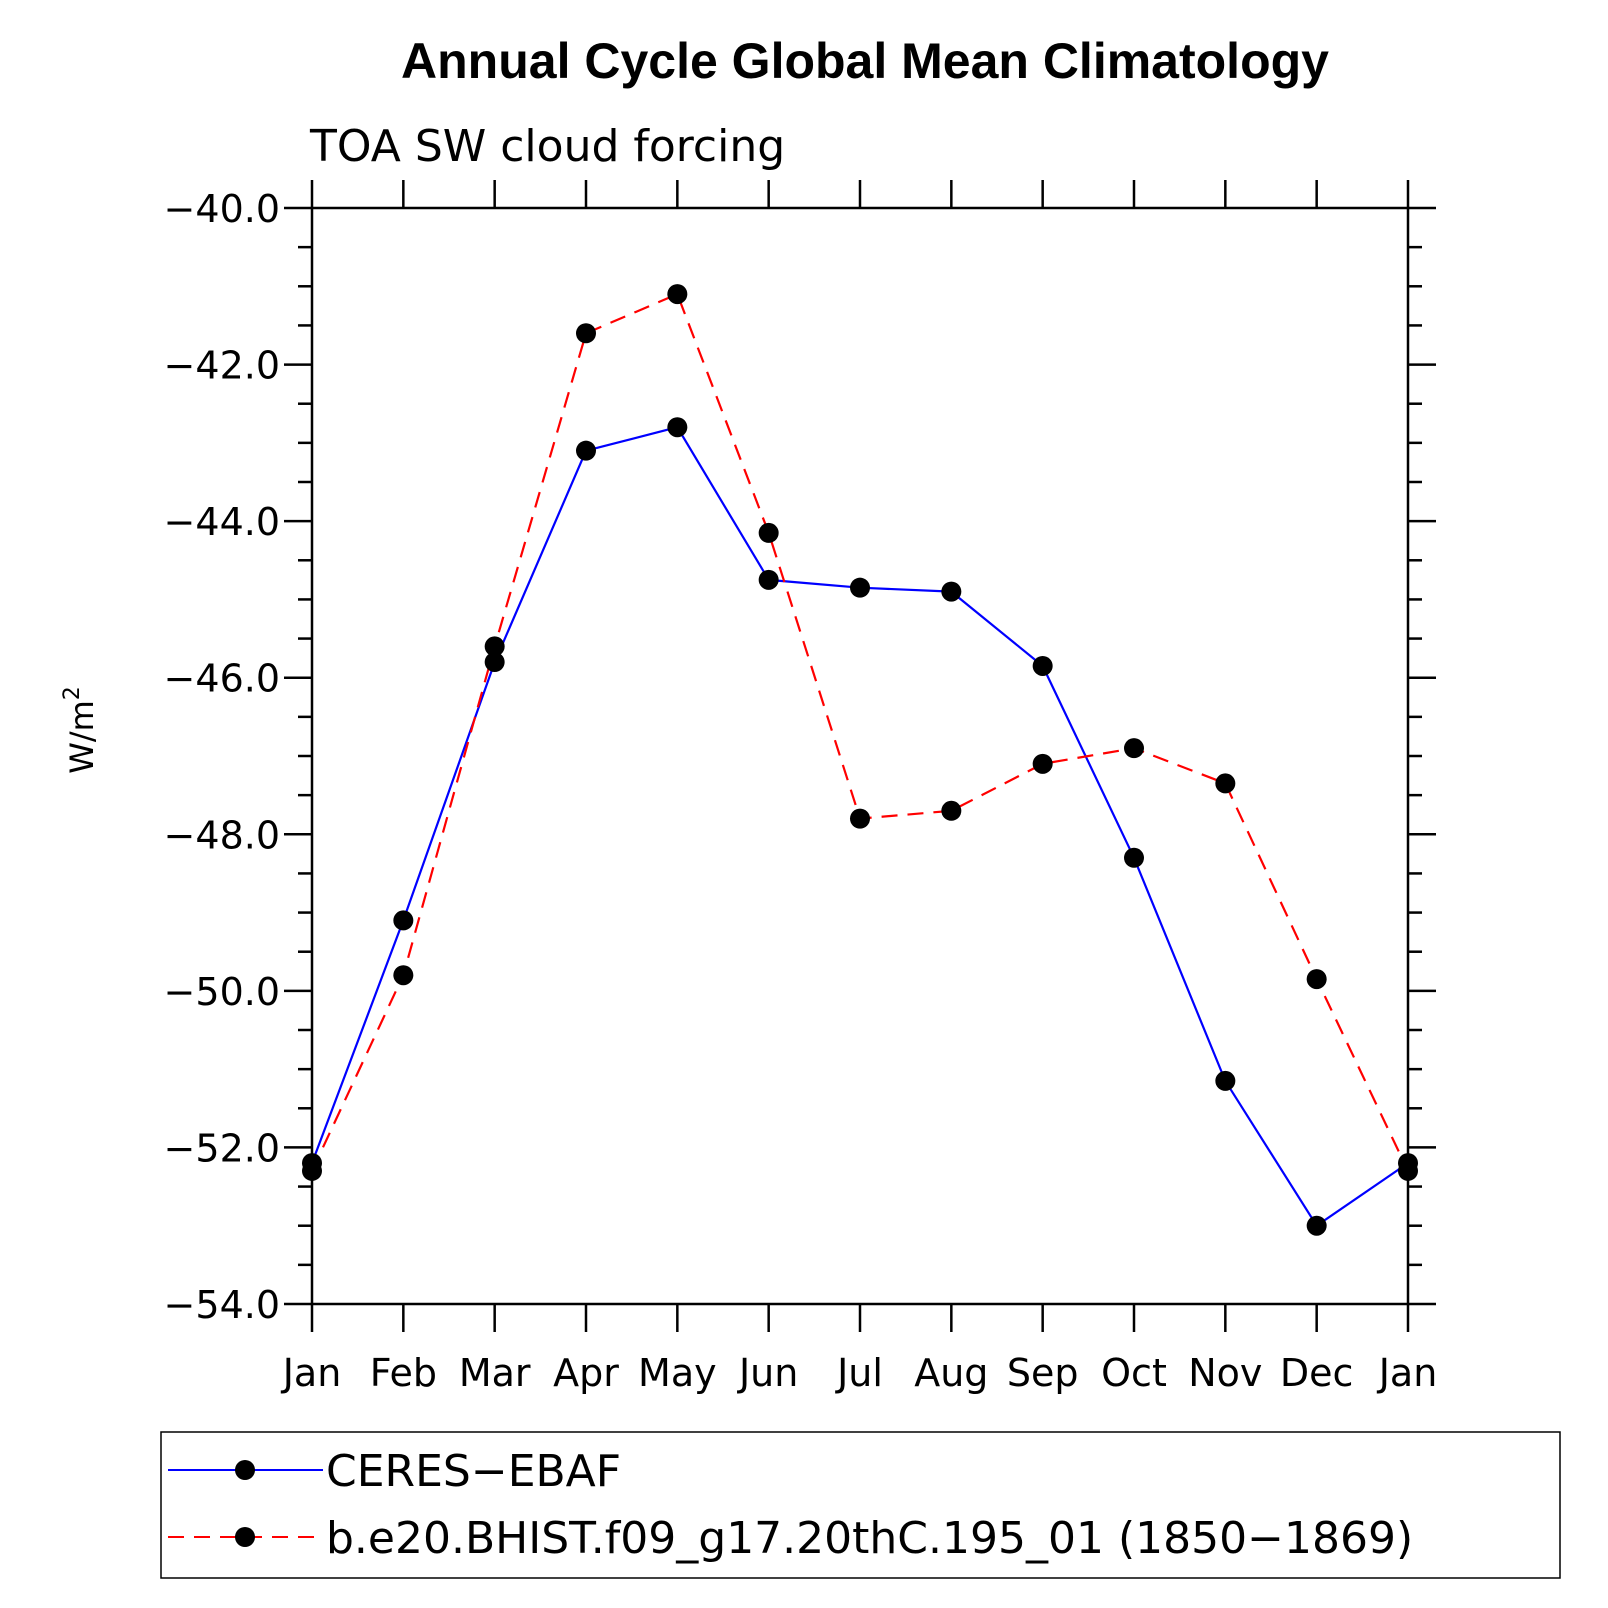 Image resolution: width=1608 pixels, height=1608 pixels. What do you see at coordinates (222, 366) in the screenshot?
I see `y-tick-label: −42.0` at bounding box center [222, 366].